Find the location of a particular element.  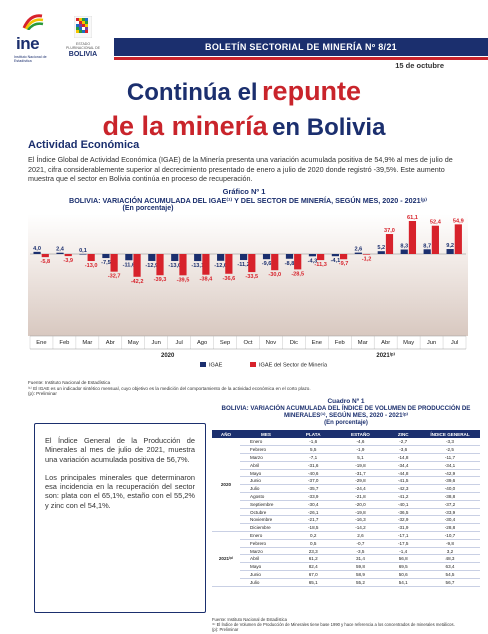

col-header-zinc: ZINC is located at coordinates (403, 434).